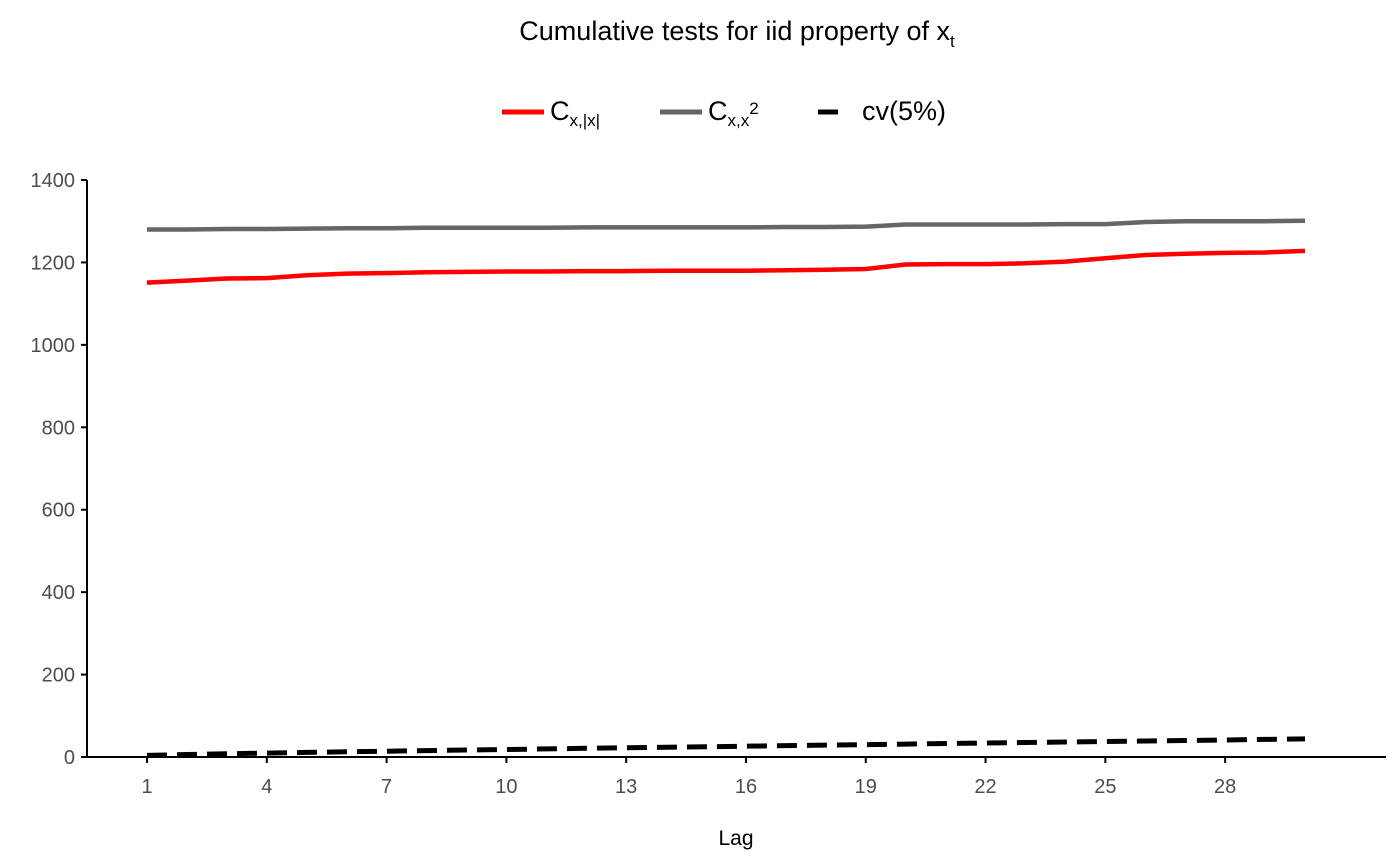  What do you see at coordinates (53, 346) in the screenshot?
I see `y-tick-label: 1000` at bounding box center [53, 346].